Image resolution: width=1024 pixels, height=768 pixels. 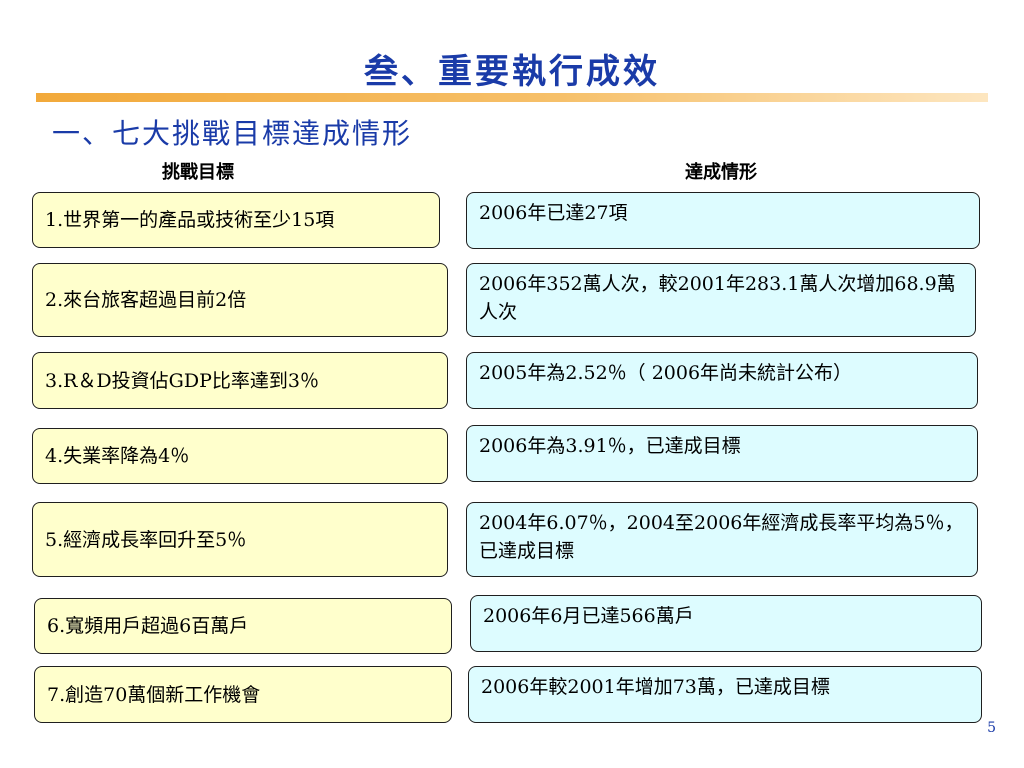 I want to click on goal-text: 2.來台旅客超過目前2倍, so click(x=146, y=300).